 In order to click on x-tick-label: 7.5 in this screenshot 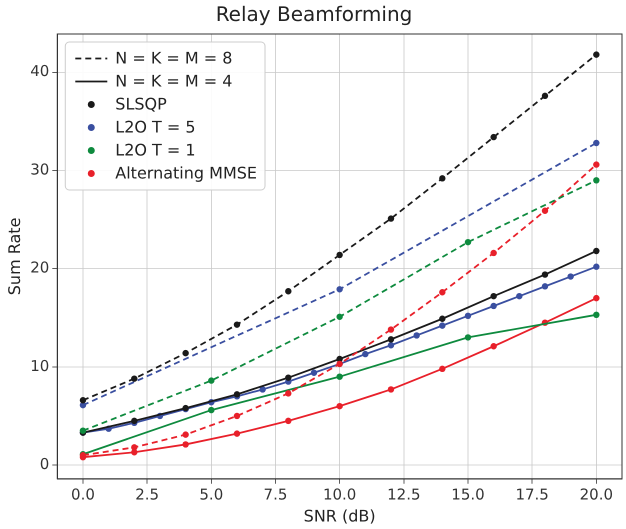, I will do `click(276, 495)`.